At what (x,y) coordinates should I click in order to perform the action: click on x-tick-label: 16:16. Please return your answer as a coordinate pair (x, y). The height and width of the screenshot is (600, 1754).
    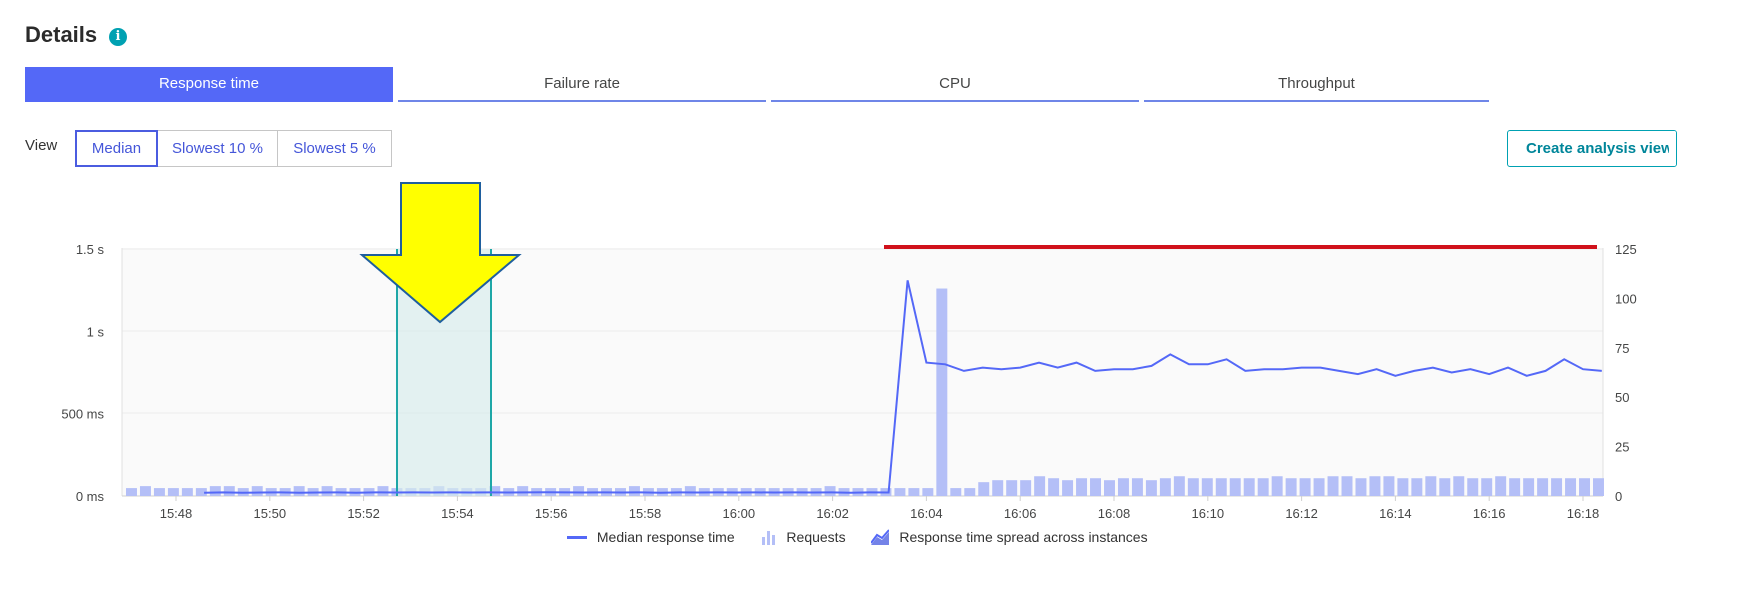
    Looking at the image, I should click on (1489, 513).